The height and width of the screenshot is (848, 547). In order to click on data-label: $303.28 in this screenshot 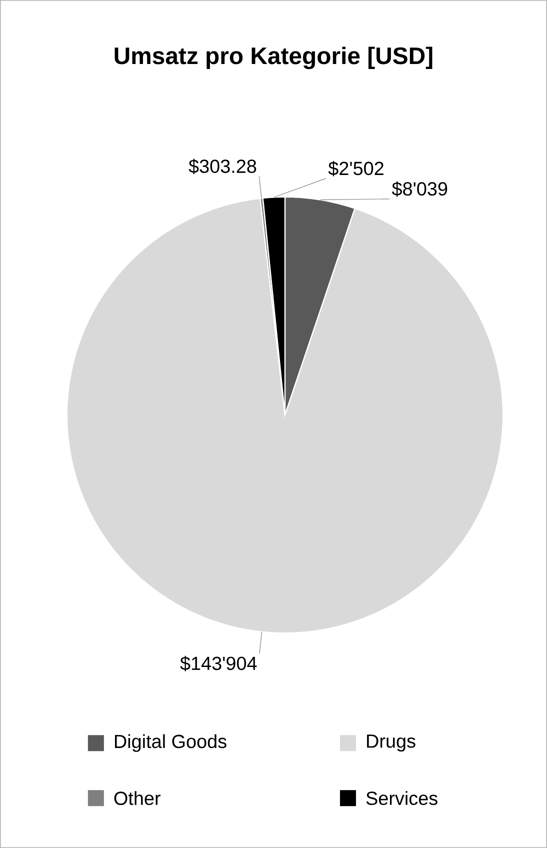, I will do `click(222, 166)`.